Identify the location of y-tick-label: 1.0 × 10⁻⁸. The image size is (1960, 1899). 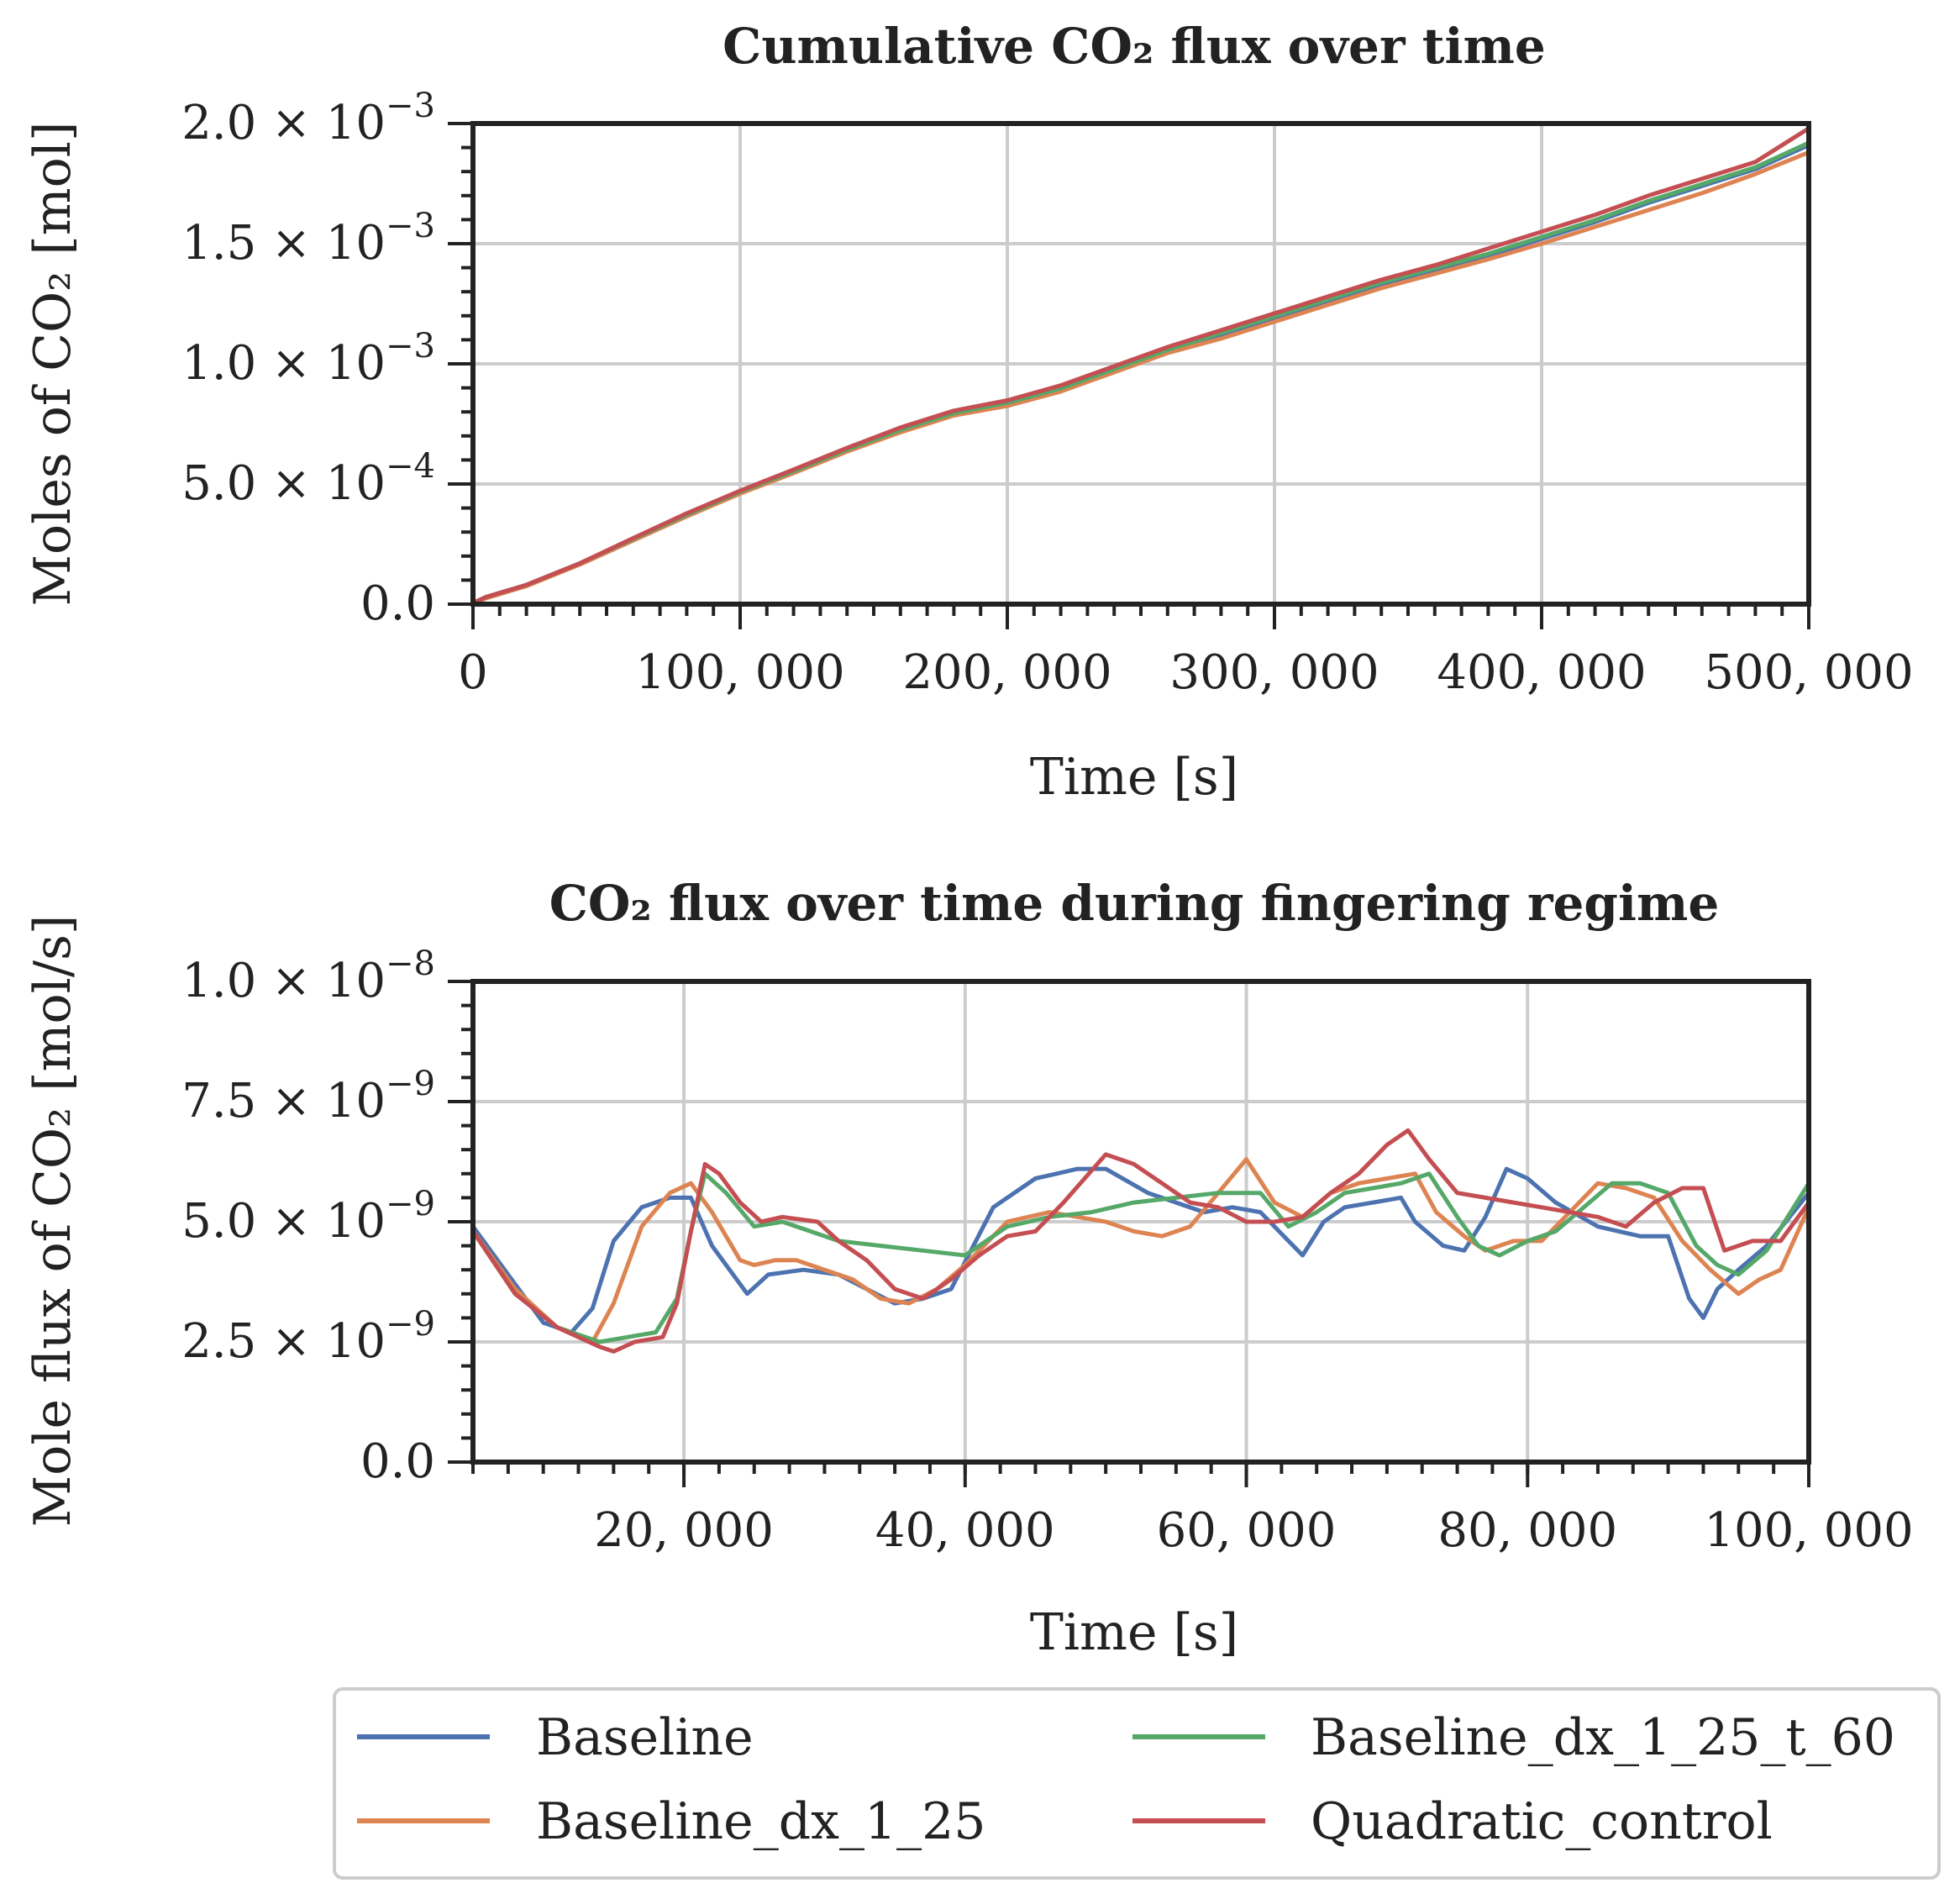
(308, 976).